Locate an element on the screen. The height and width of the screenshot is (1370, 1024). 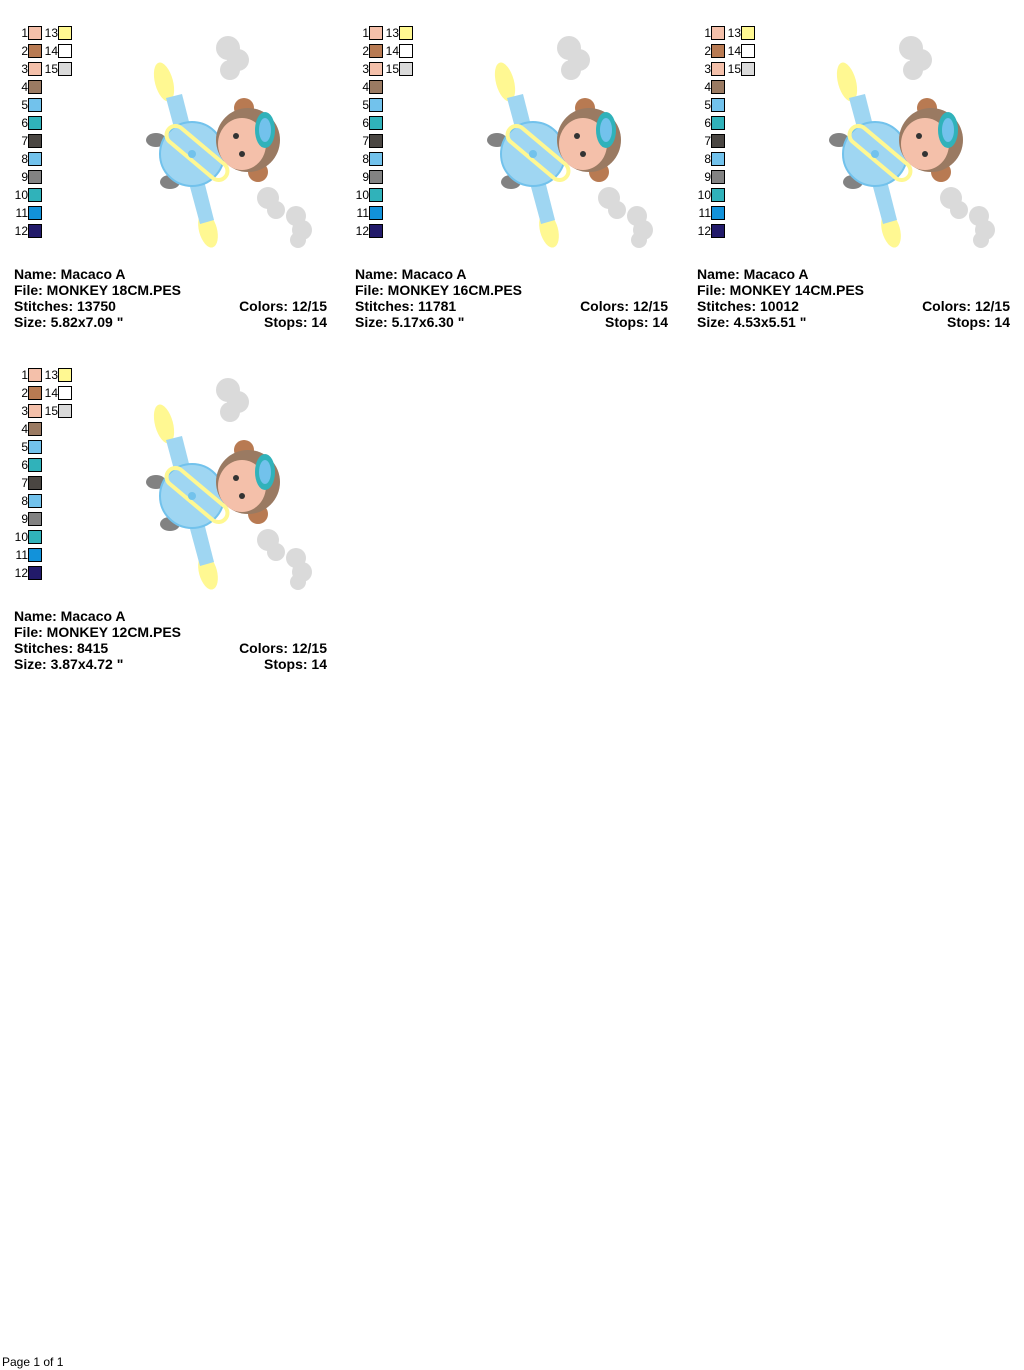
thread-color-swatch: 14 is located at coordinates (391, 51).